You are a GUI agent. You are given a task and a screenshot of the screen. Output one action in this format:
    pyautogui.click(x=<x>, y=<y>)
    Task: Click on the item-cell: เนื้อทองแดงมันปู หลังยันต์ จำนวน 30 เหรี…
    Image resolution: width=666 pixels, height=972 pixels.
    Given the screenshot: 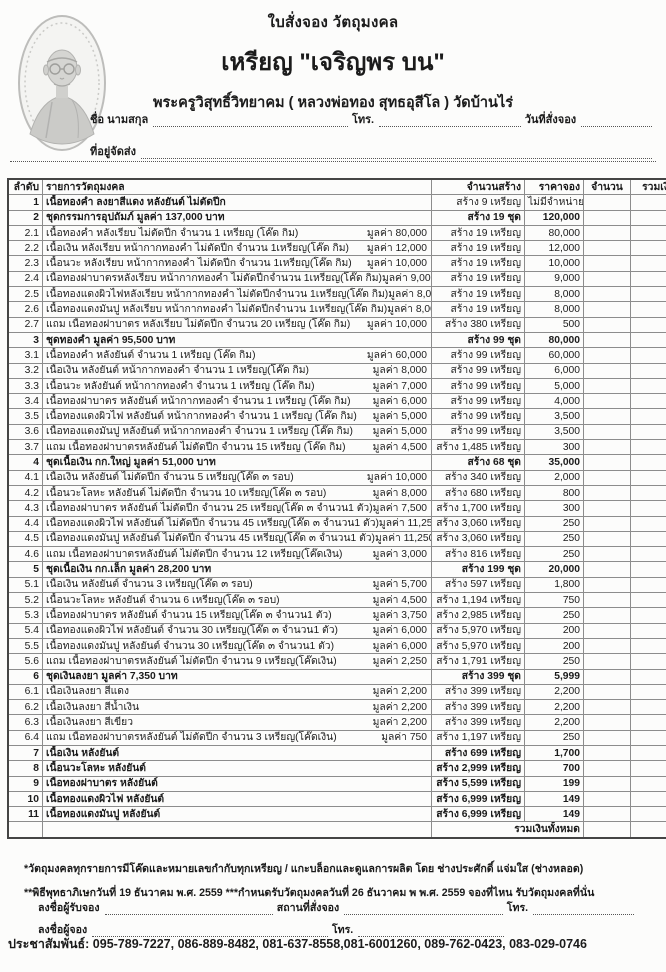 What is the action you would take?
    pyautogui.click(x=237, y=646)
    